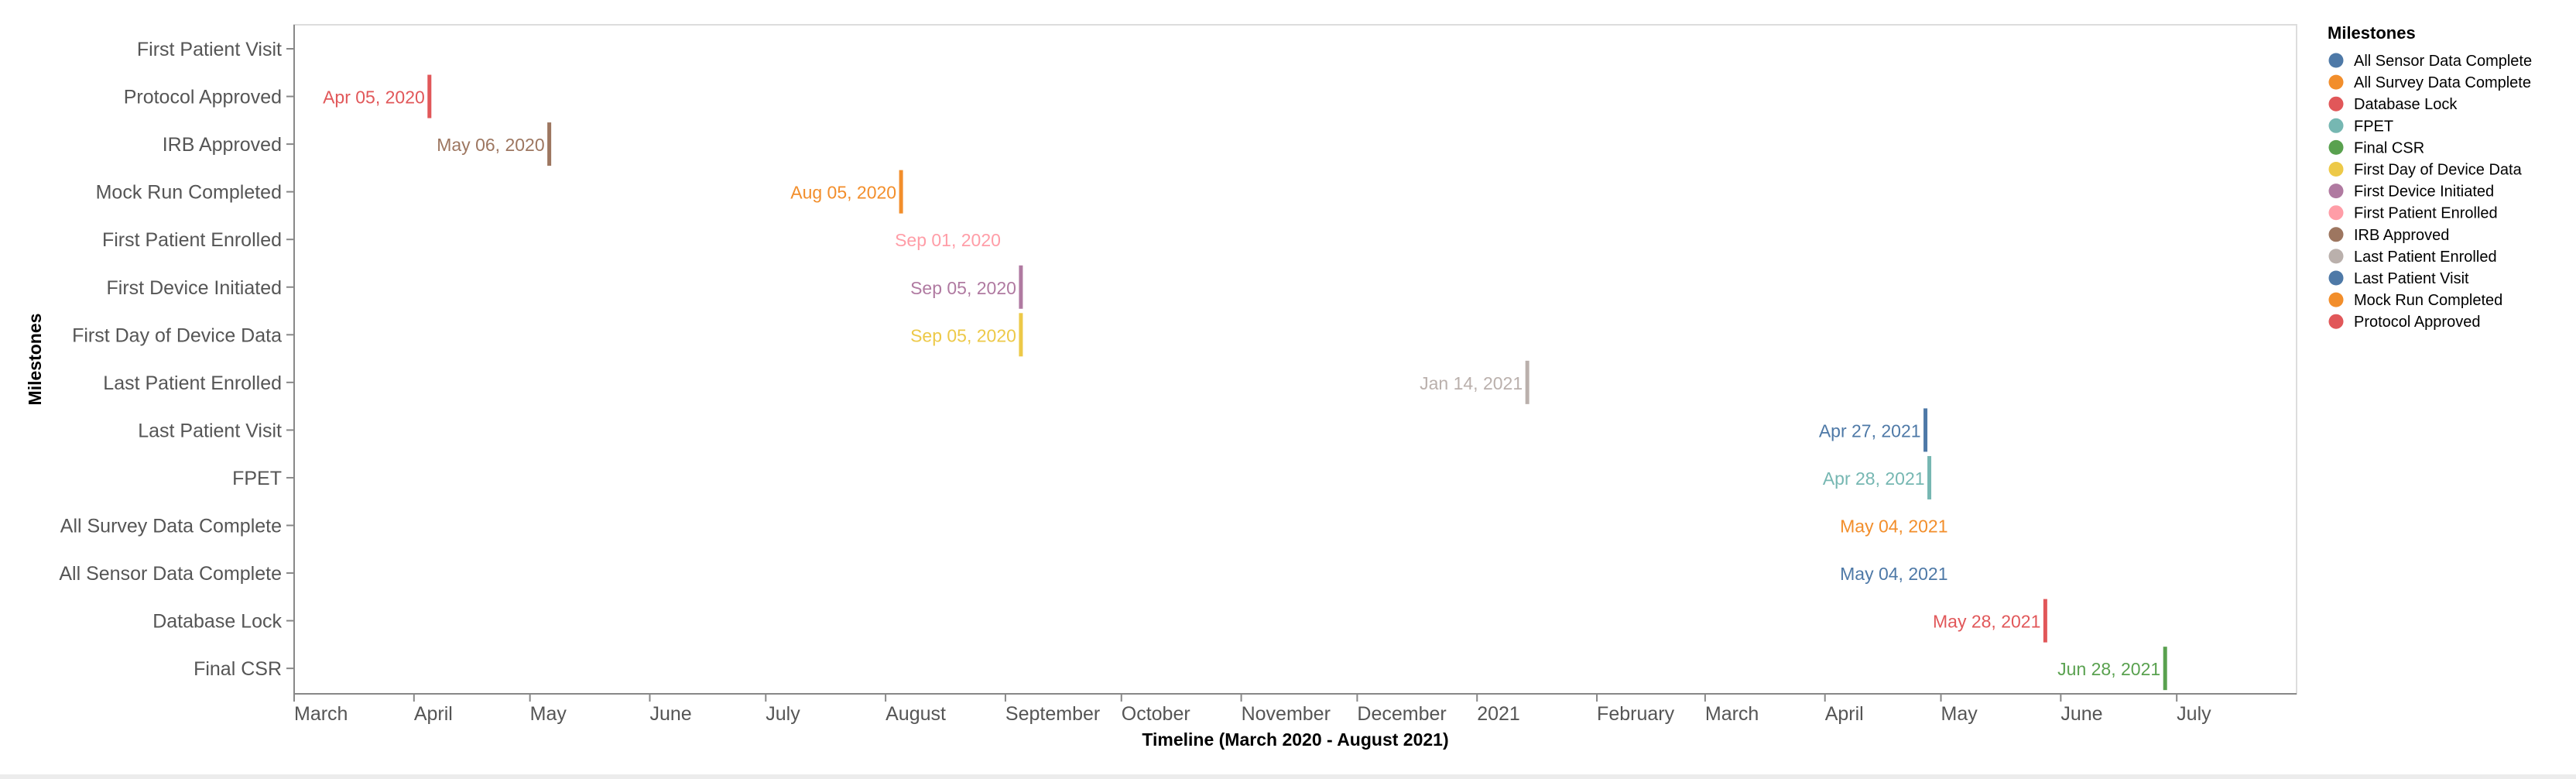 The height and width of the screenshot is (779, 2576). I want to click on milestone-date-label: Apr 27, 2021, so click(1870, 431).